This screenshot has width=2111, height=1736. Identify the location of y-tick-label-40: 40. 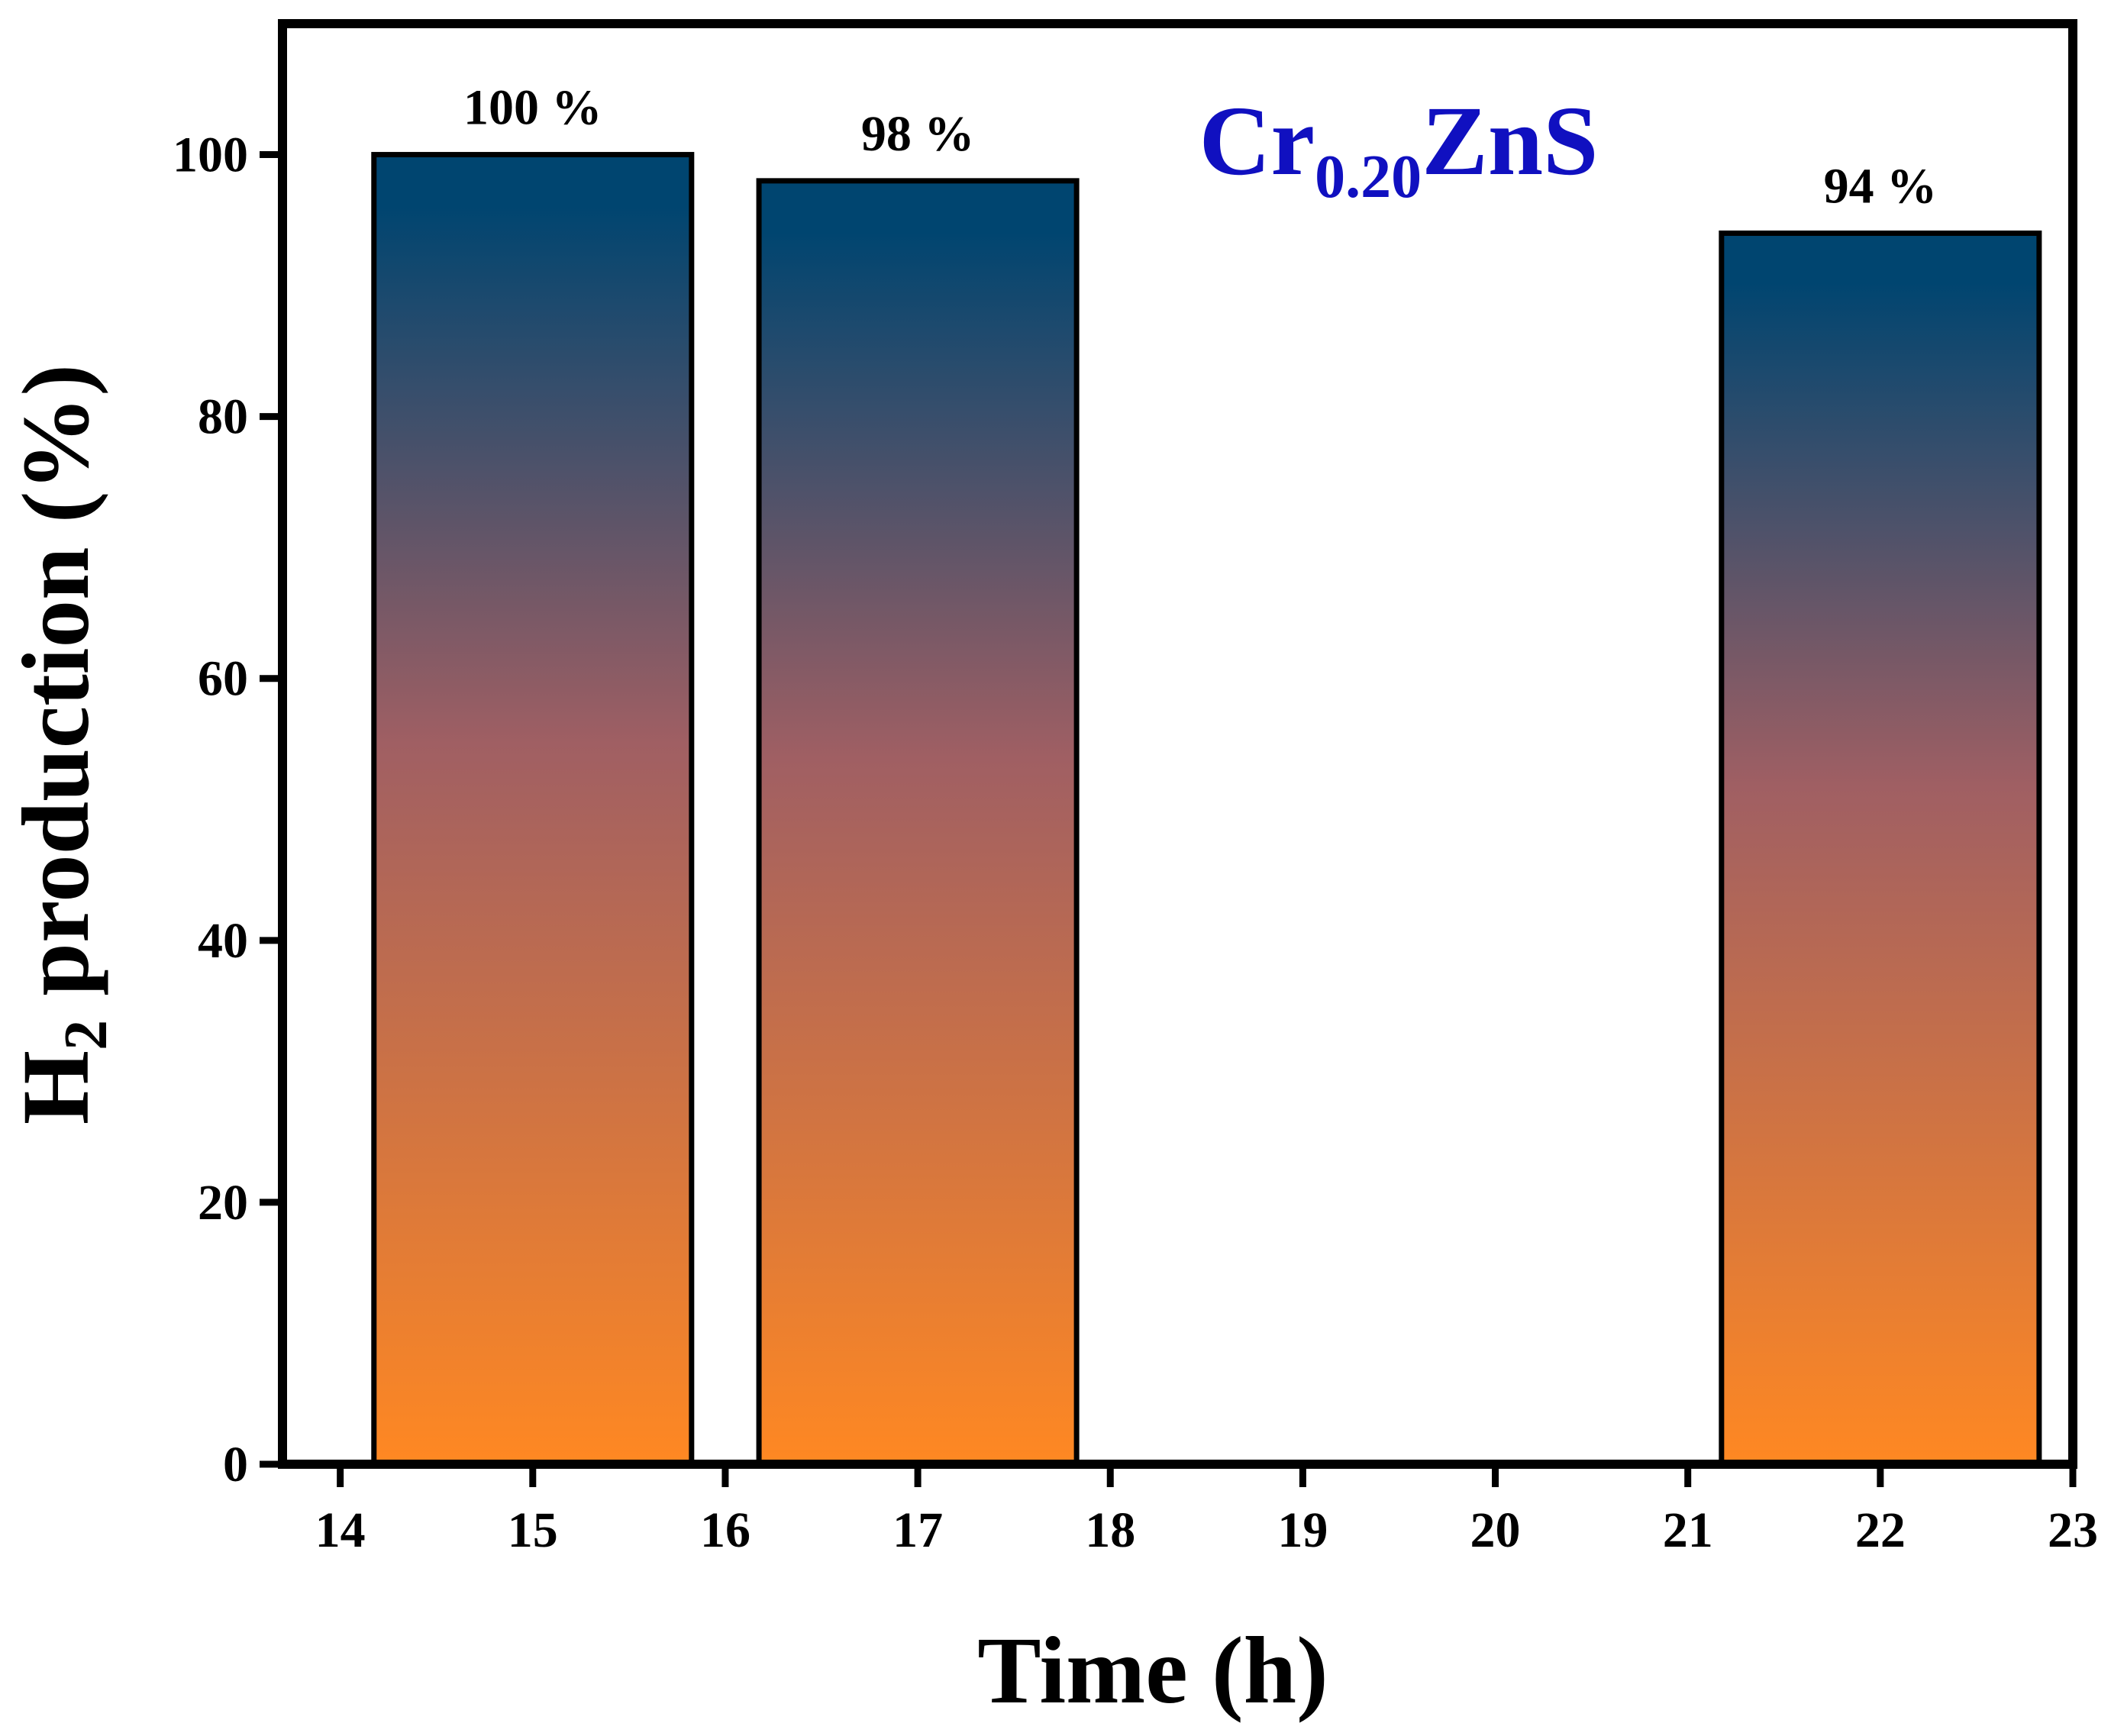
(223, 941).